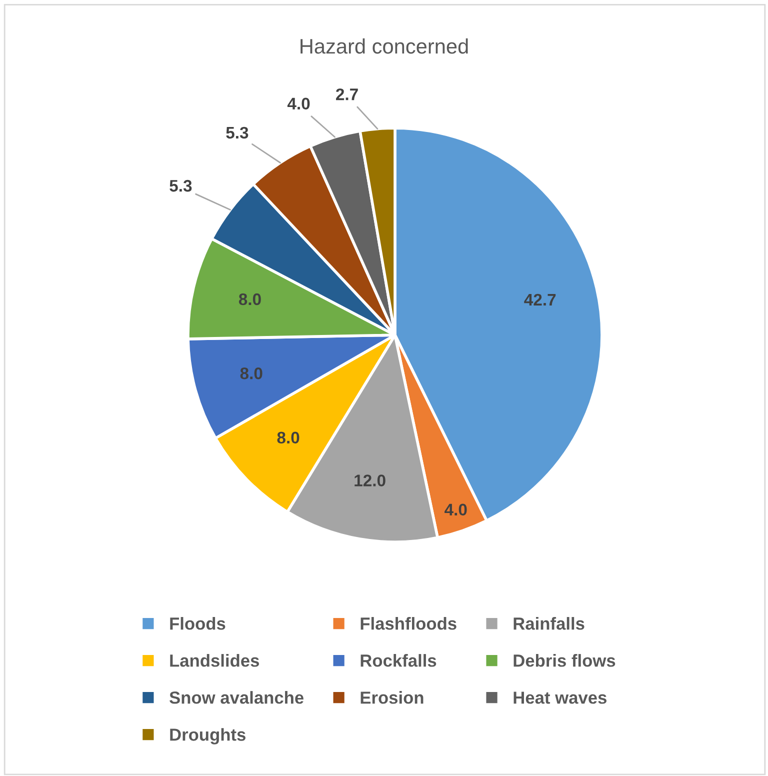 The width and height of the screenshot is (768, 776). Describe the element at coordinates (214, 660) in the screenshot. I see `legend-label: Landslides` at that location.